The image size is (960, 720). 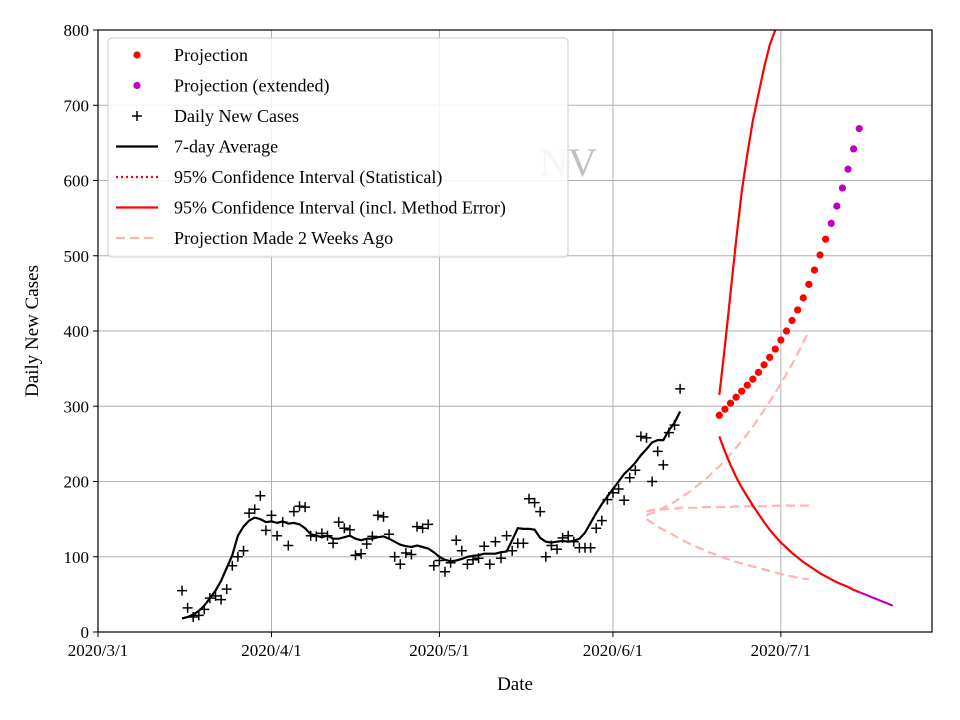 I want to click on x-tick-label: 2020/5/1, so click(x=439, y=650).